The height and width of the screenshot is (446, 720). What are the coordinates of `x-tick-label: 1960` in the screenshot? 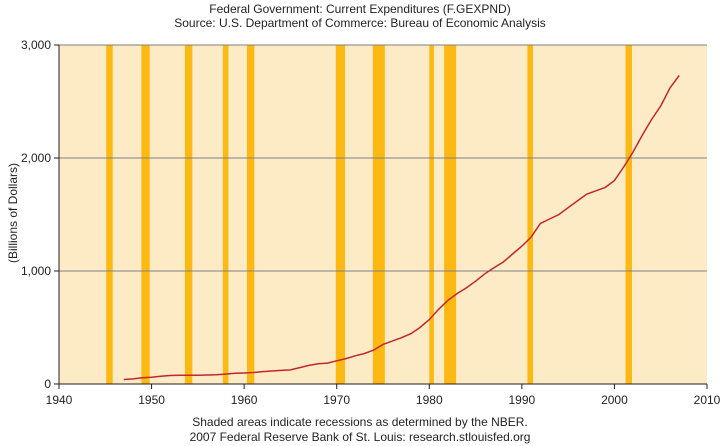 It's located at (244, 400).